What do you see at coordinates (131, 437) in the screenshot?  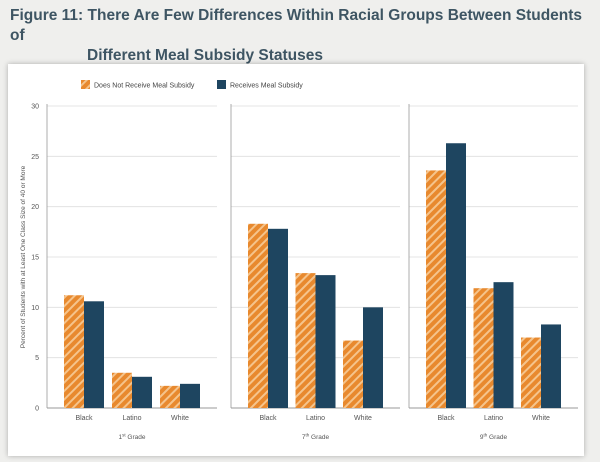 I see `grade-label: 1st Grade` at bounding box center [131, 437].